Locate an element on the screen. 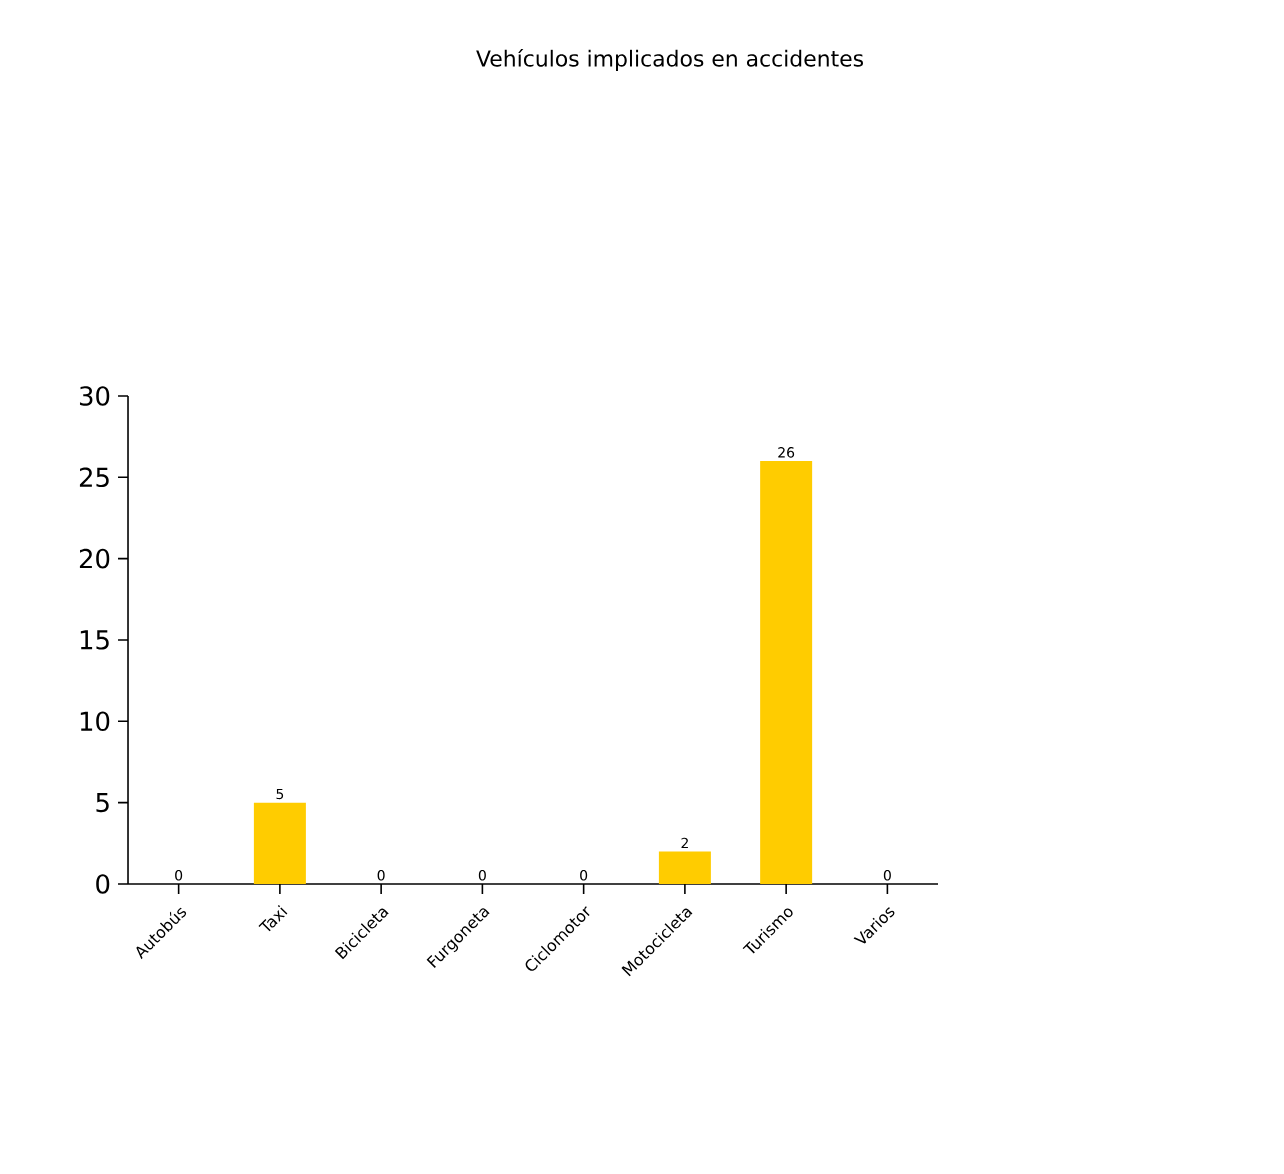 The height and width of the screenshot is (1174, 1284). y-tick-label: 20 is located at coordinates (94, 558).